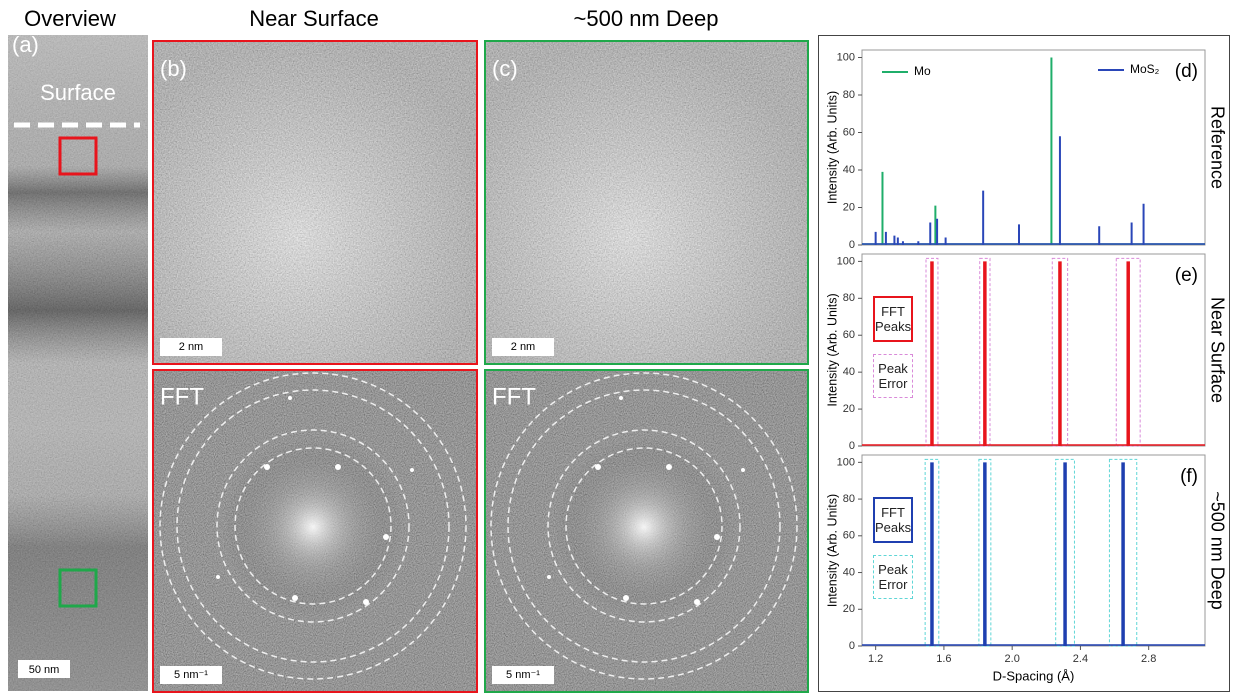 This screenshot has width=1233, height=696. What do you see at coordinates (25, 44) in the screenshot?
I see `panel-label: (a)` at bounding box center [25, 44].